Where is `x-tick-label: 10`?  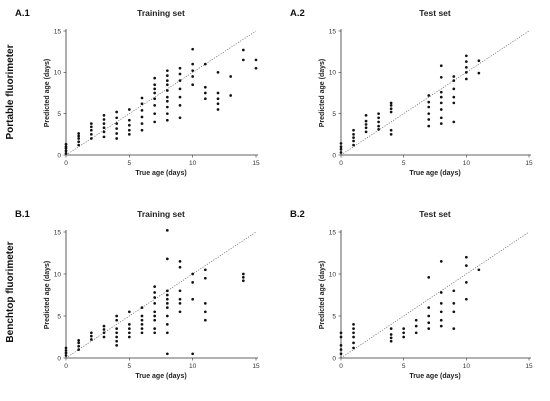
x-tick-label: 10 is located at coordinates (467, 163).